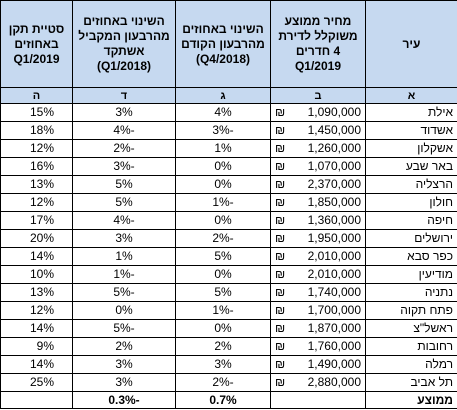 Image resolution: width=457 pixels, height=410 pixels. Describe the element at coordinates (223, 112) in the screenshot. I see `change-prev: 4%` at that location.